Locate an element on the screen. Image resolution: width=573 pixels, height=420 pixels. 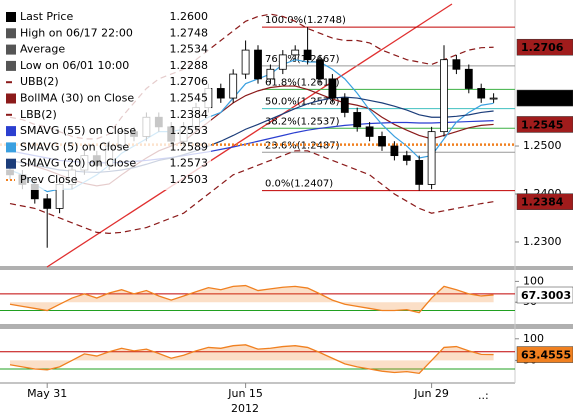
x-tick-label: Jun 29 is located at coordinates (431, 393).